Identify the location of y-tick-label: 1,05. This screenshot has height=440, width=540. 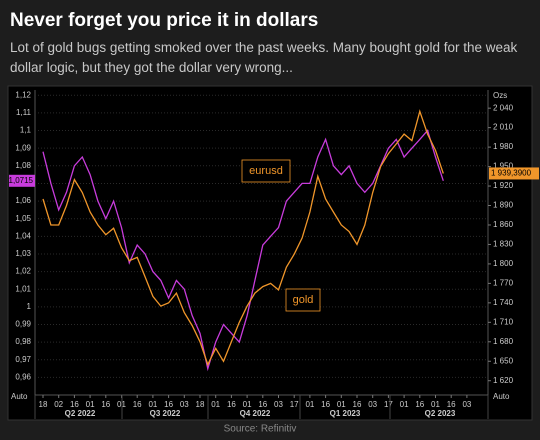
(23, 218).